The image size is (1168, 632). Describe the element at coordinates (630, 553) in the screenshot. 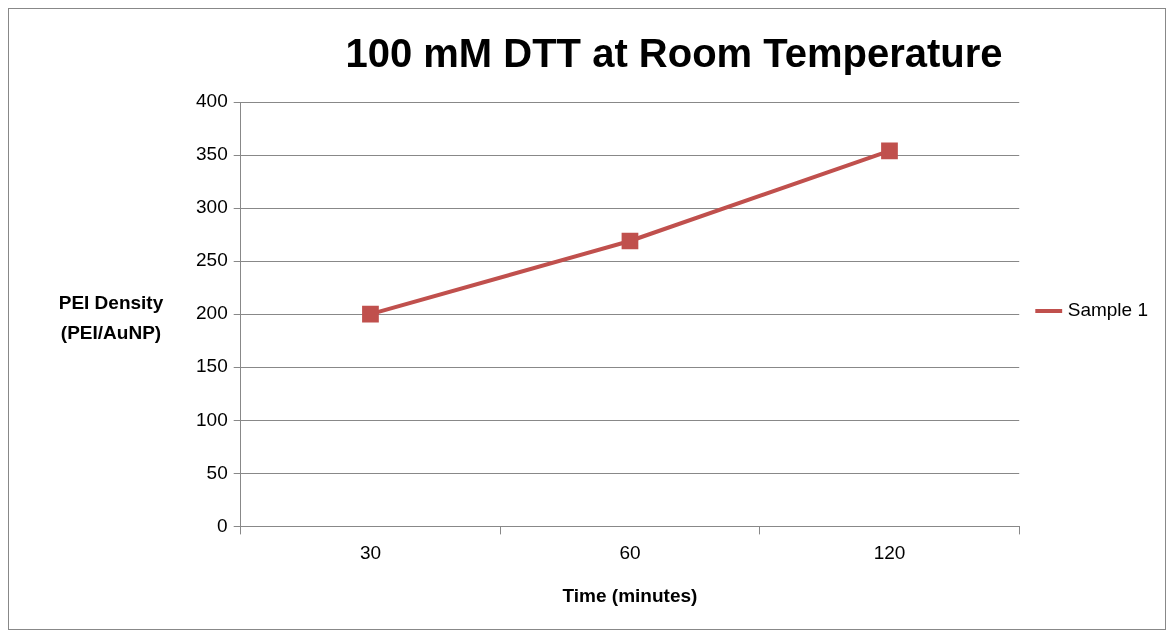

I see `x-tick-label: 60` at that location.